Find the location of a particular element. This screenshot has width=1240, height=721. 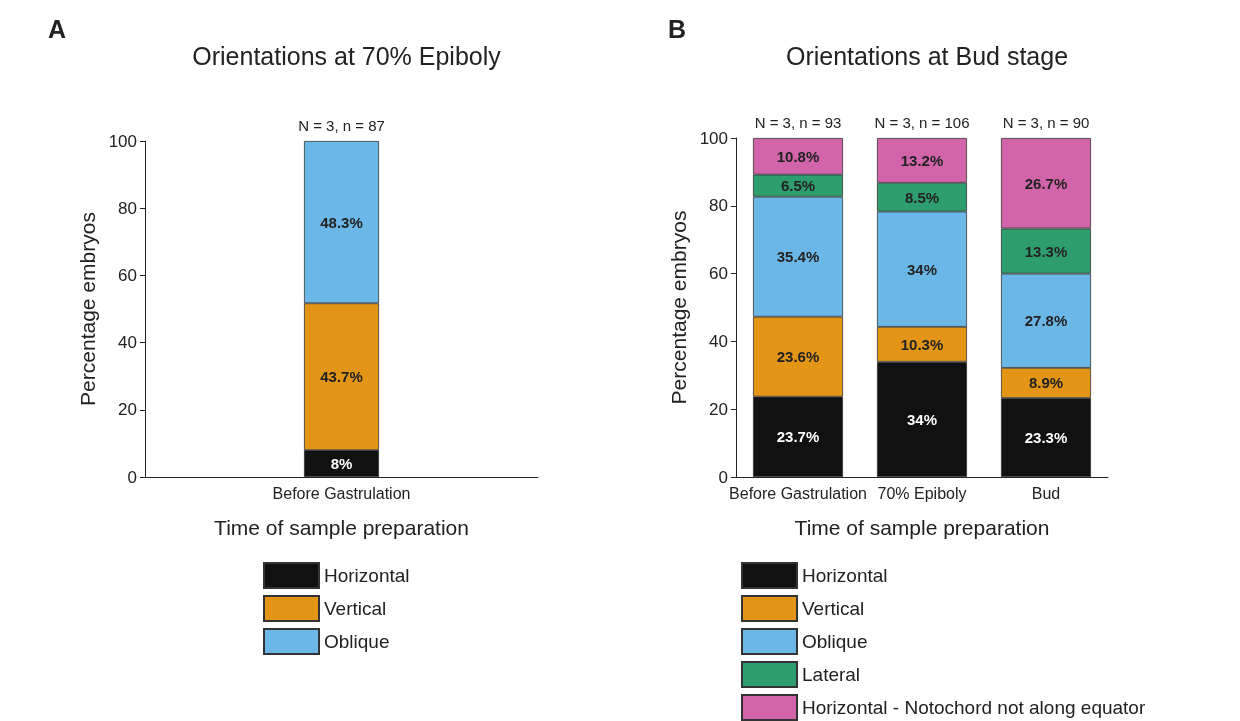

data-label: 8% is located at coordinates (341, 464).